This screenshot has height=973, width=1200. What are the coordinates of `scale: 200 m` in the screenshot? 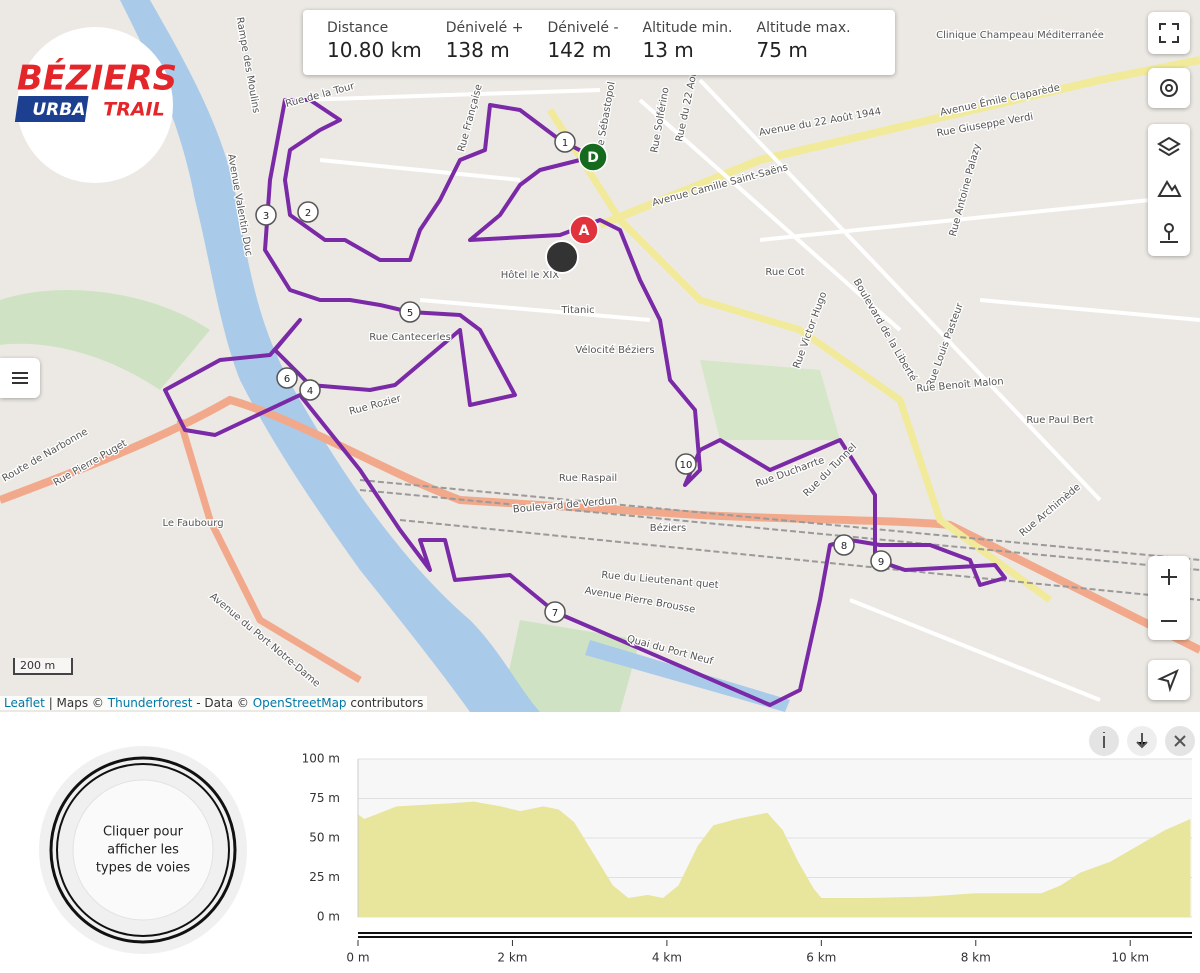 It's located at (43, 666).